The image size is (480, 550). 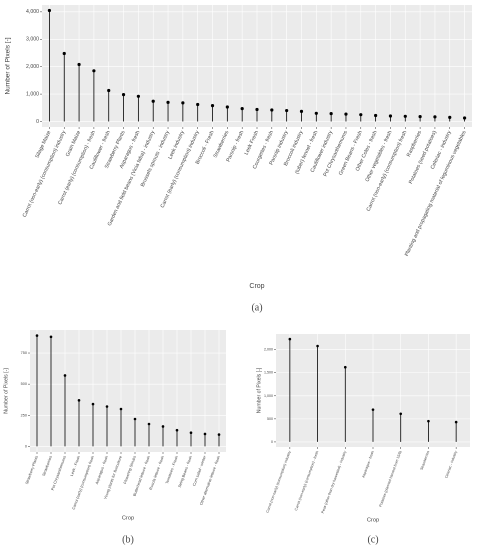 What do you see at coordinates (155, 159) in the screenshot?
I see `x-tick-label: Brussels sprouts - industry` at bounding box center [155, 159].